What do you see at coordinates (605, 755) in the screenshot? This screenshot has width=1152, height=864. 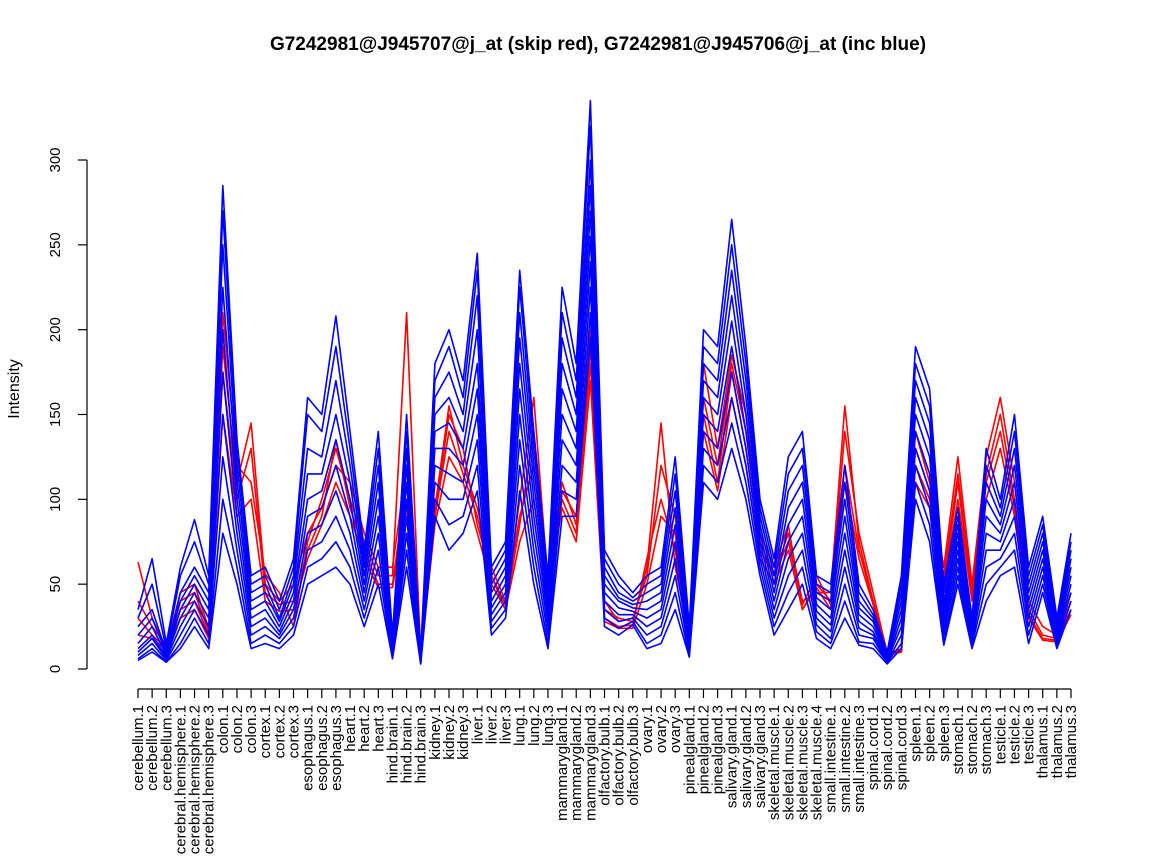 I see `x-tick-label: olfactory.bulb.1` at bounding box center [605, 755].